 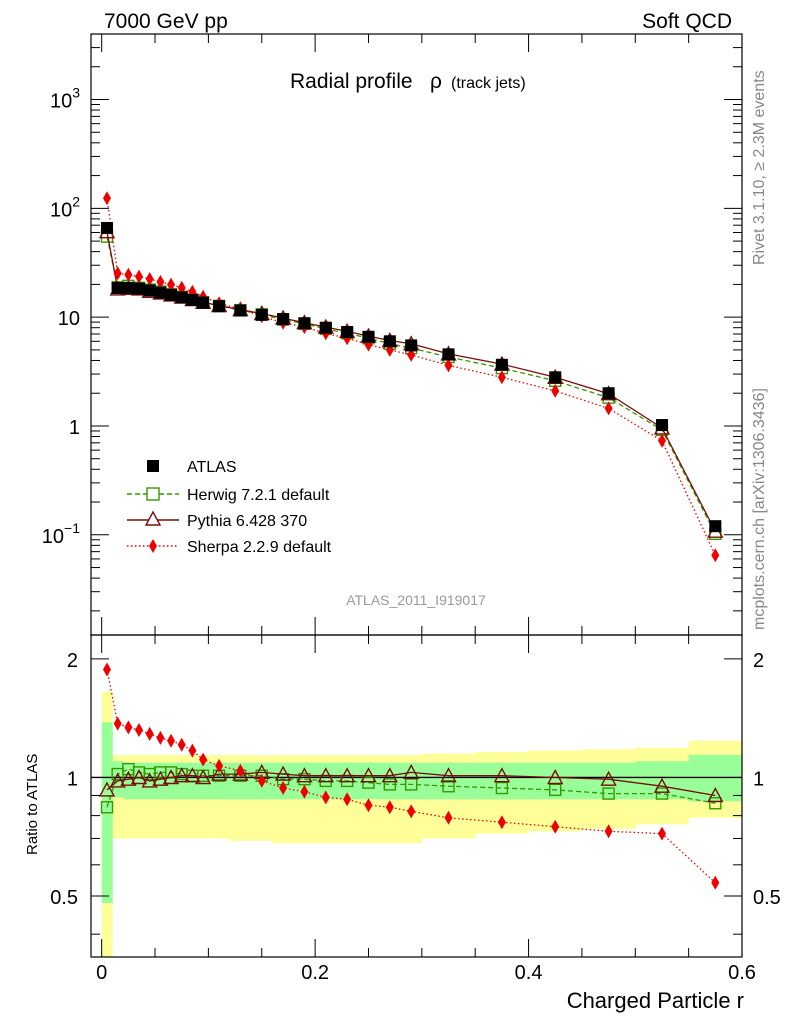 What do you see at coordinates (166, 21) in the screenshot?
I see `header-energy-label: 7000 GeV pp` at bounding box center [166, 21].